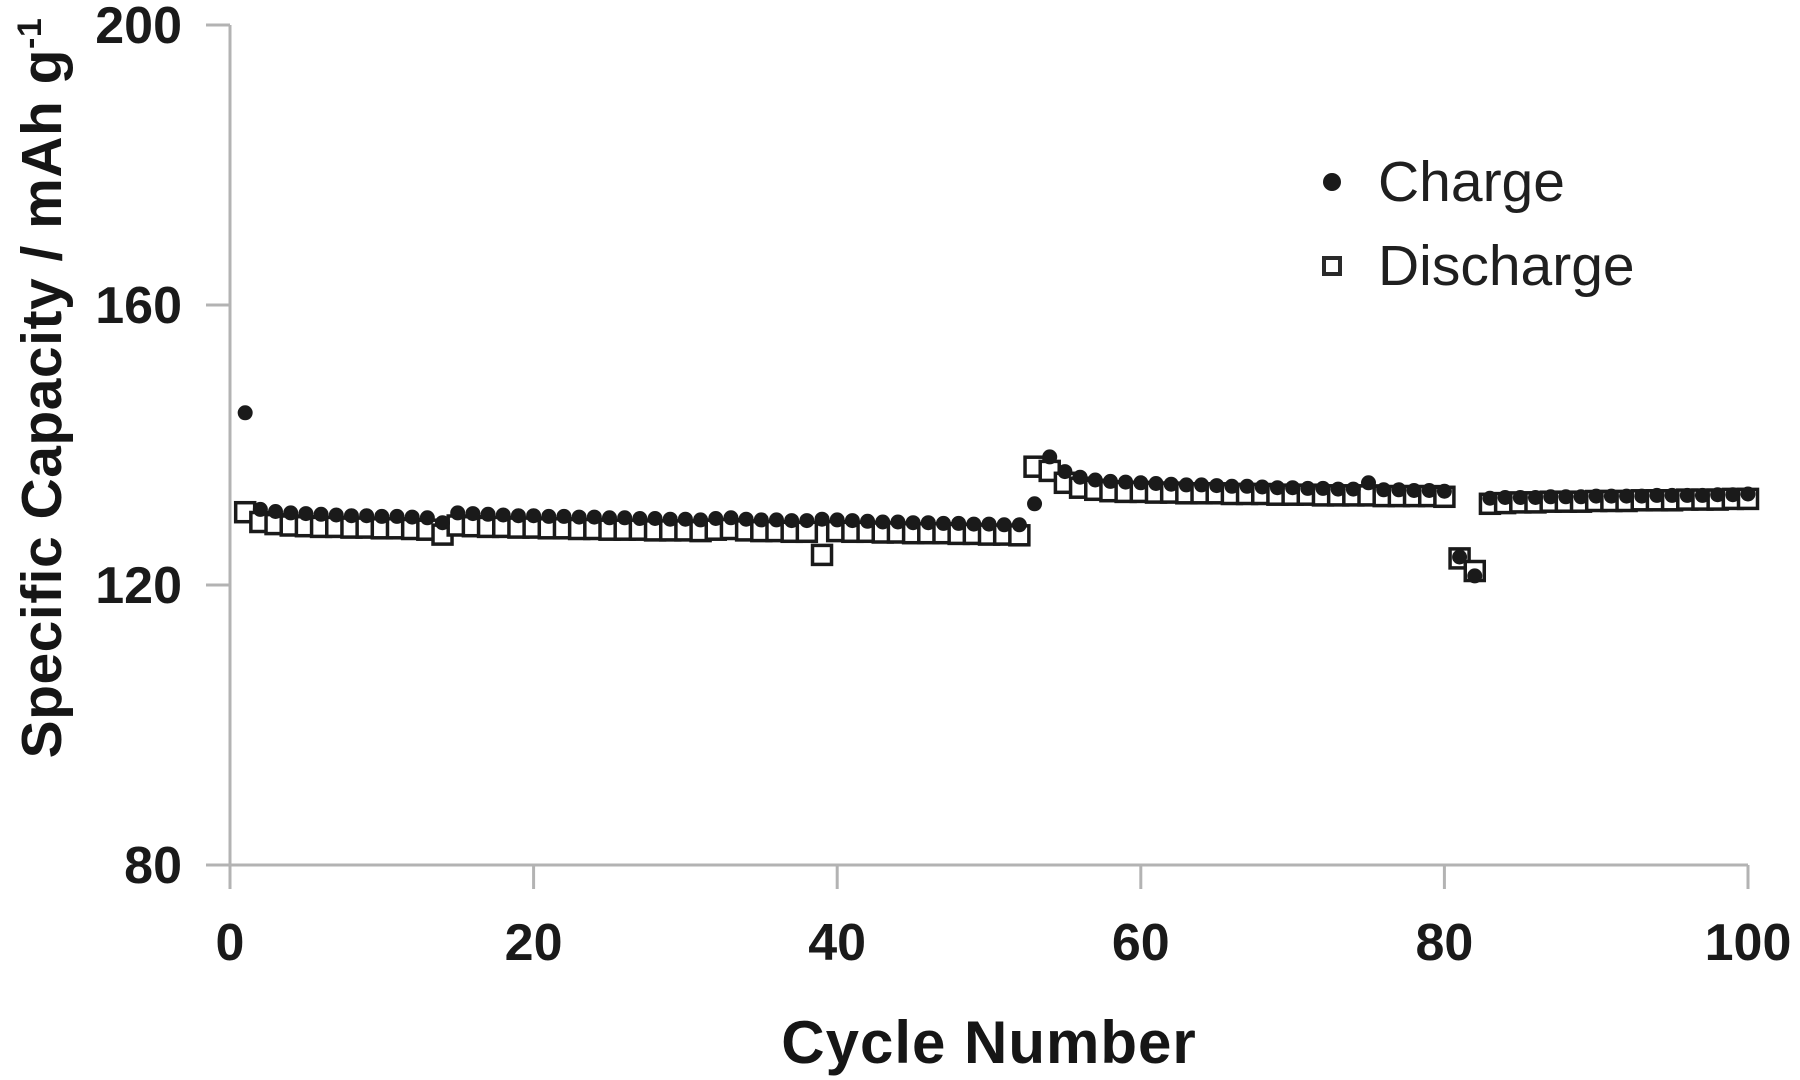 This screenshot has width=1800, height=1080. What do you see at coordinates (153, 866) in the screenshot?
I see `y-tick-label: 80` at bounding box center [153, 866].